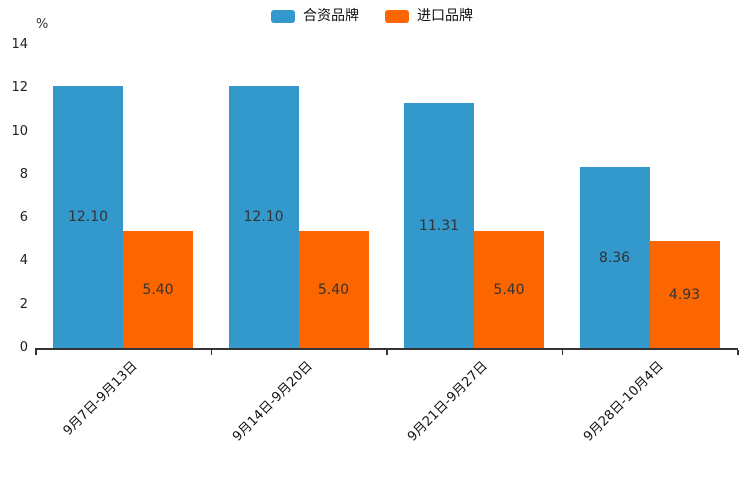  Describe the element at coordinates (386, 349) in the screenshot. I see `x-axis-line` at that location.